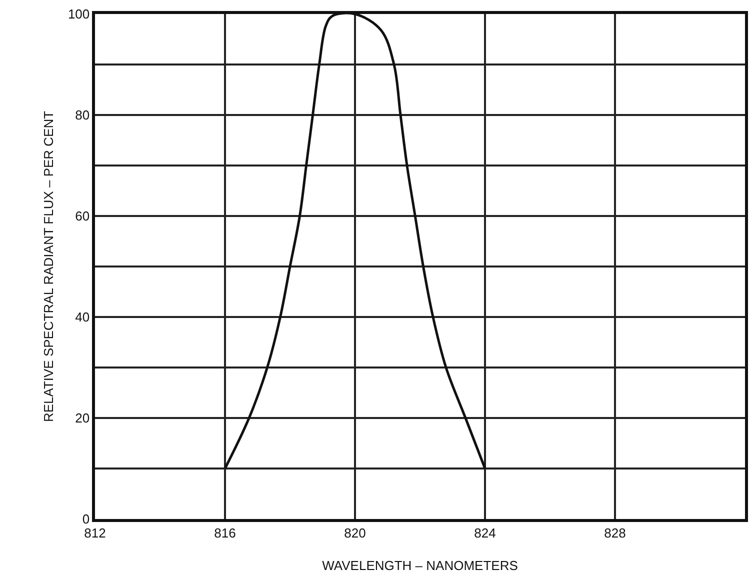 The height and width of the screenshot is (575, 752). I want to click on y-tick-label: 0, so click(86, 519).